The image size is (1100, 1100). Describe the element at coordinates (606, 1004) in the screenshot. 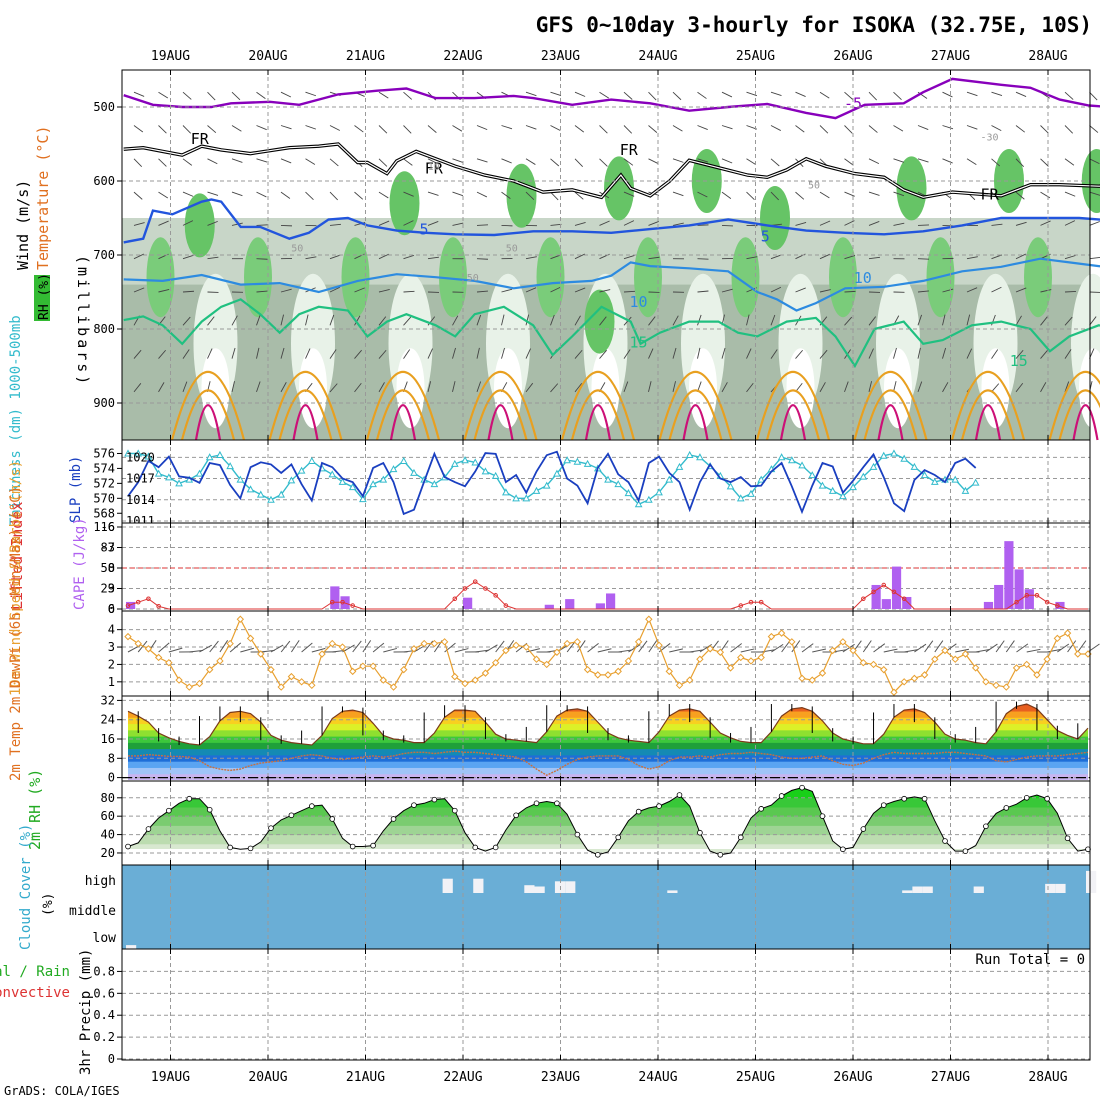

I see `panel-frame` at that location.